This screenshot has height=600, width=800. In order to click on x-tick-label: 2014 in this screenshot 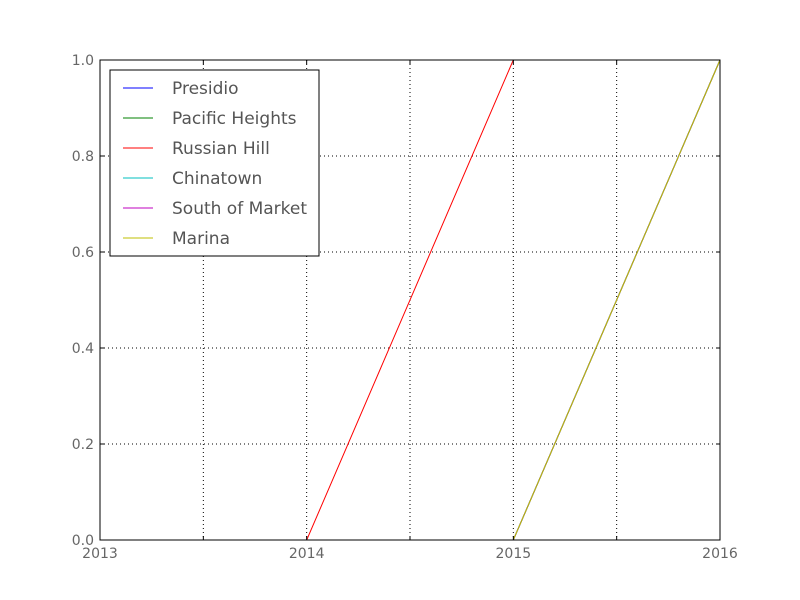, I will do `click(307, 554)`.